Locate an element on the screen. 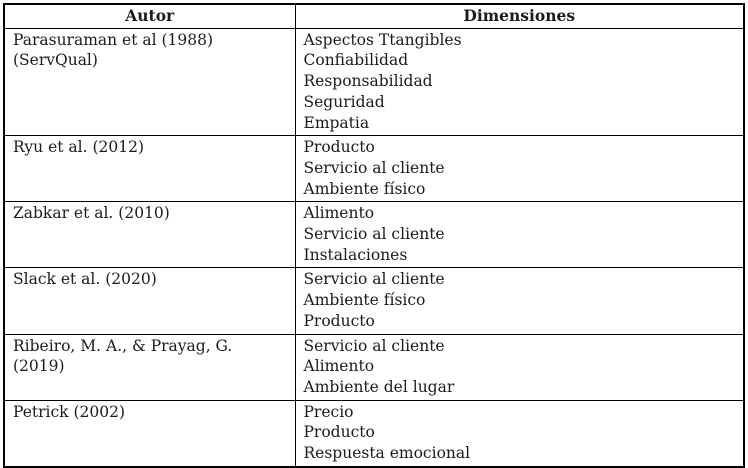  table-header-row: Autor Dimensiones is located at coordinates (374, 16).